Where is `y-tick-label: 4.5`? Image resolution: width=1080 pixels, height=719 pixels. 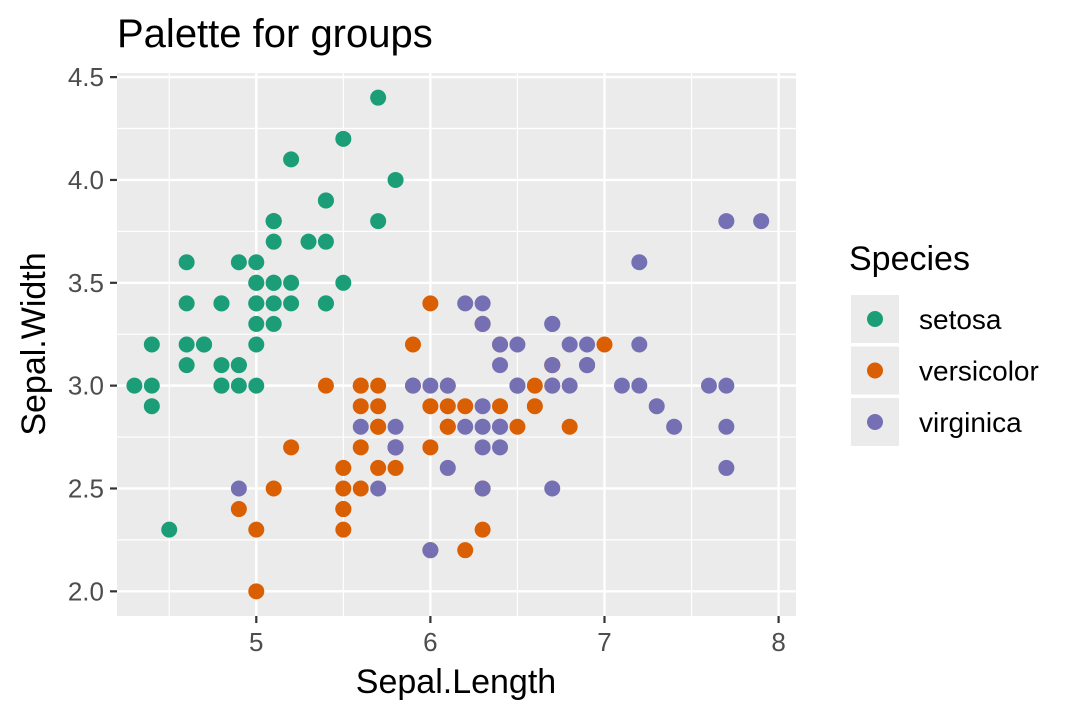
y-tick-label: 4.5 is located at coordinates (86, 77).